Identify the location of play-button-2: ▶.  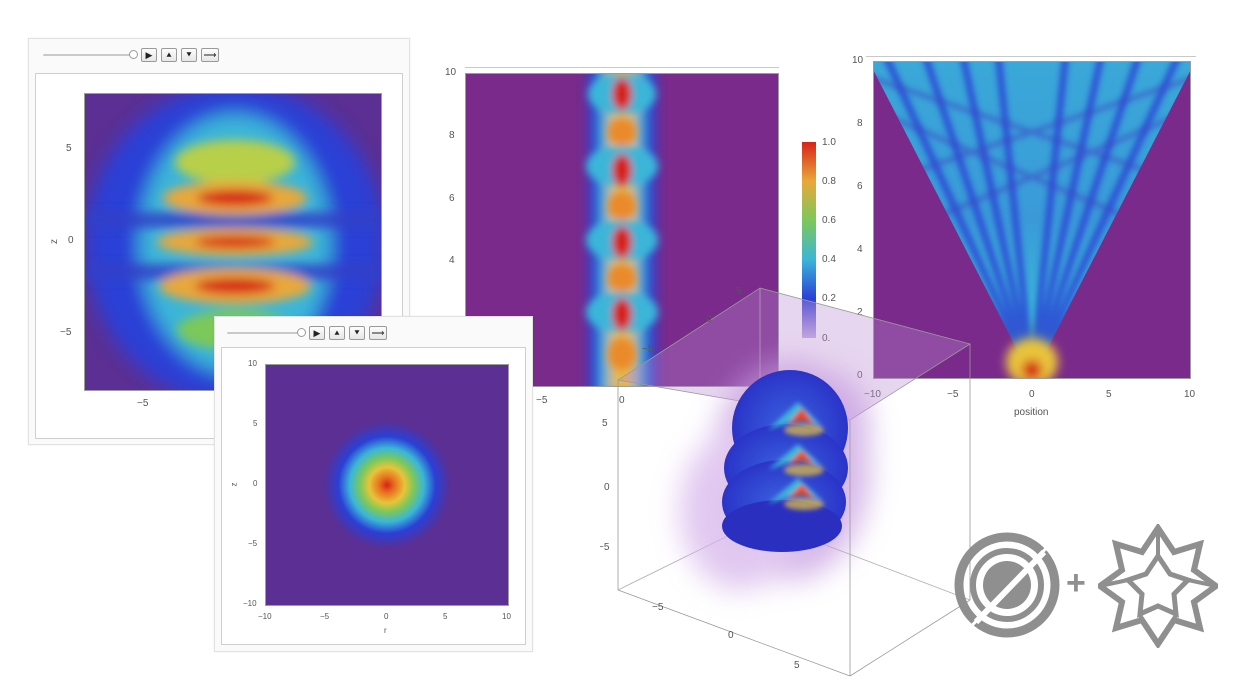
(317, 333).